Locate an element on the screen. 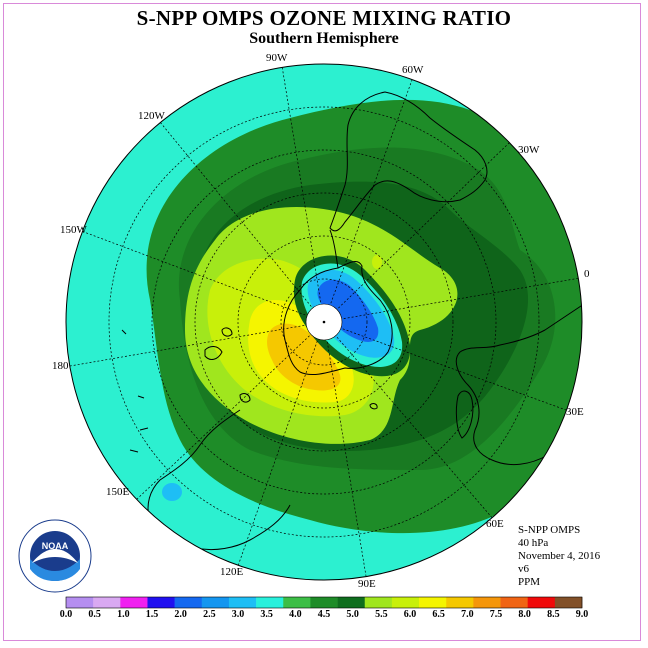 The image size is (648, 648). colorbar-tick-label: 8.0 is located at coordinates (524, 614).